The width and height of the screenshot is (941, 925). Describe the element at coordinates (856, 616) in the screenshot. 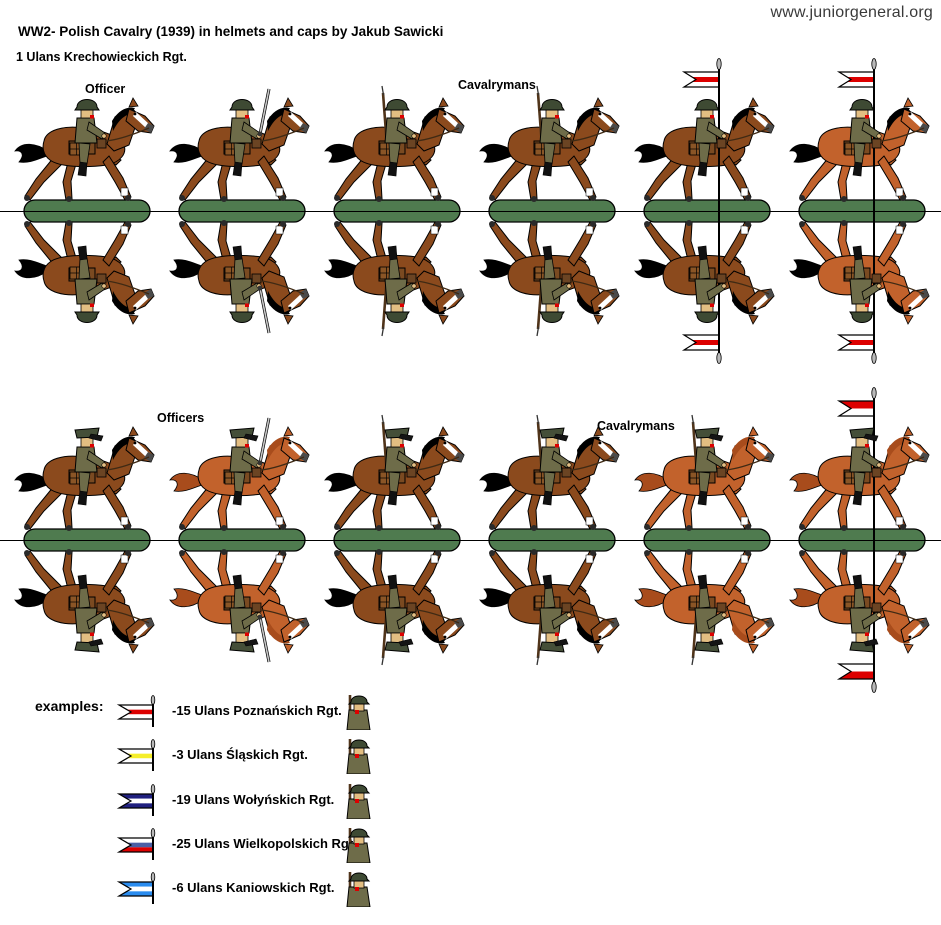

I see `lance-pennant-icon` at that location.